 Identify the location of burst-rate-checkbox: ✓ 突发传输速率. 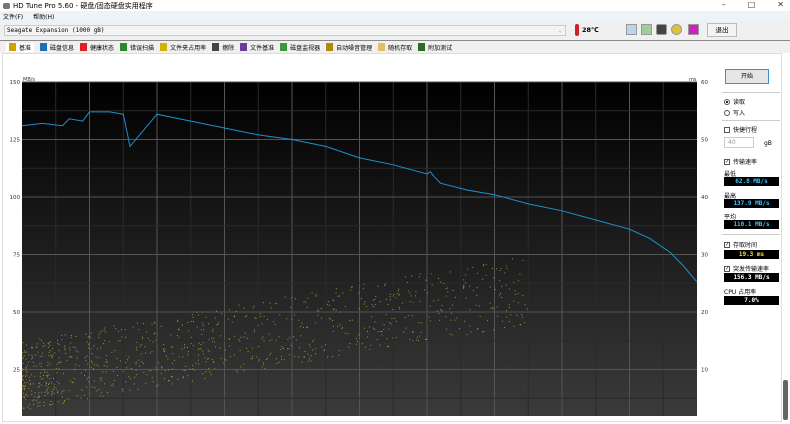
(746, 268).